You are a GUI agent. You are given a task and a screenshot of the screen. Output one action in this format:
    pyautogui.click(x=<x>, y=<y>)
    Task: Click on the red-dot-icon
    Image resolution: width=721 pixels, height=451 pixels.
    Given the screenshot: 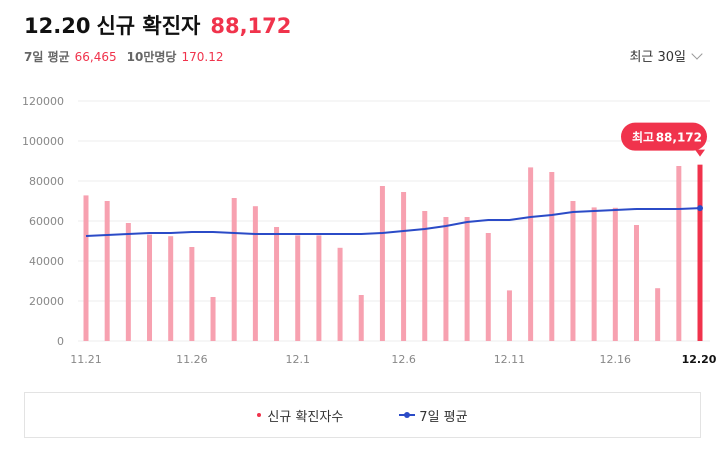 What is the action you would take?
    pyautogui.click(x=259, y=415)
    